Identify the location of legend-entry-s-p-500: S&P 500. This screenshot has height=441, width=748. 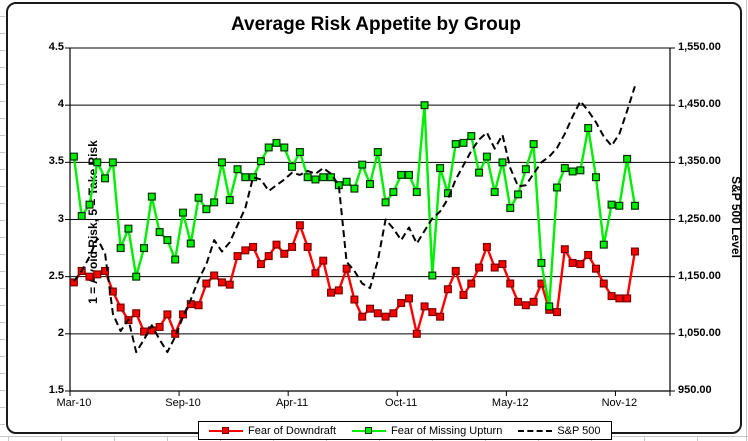
(559, 431).